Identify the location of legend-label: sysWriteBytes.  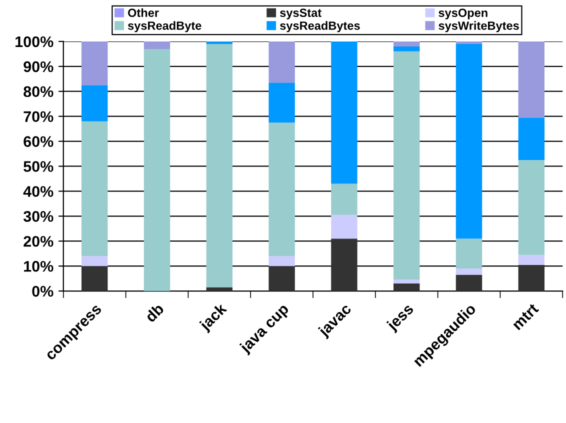
(478, 26).